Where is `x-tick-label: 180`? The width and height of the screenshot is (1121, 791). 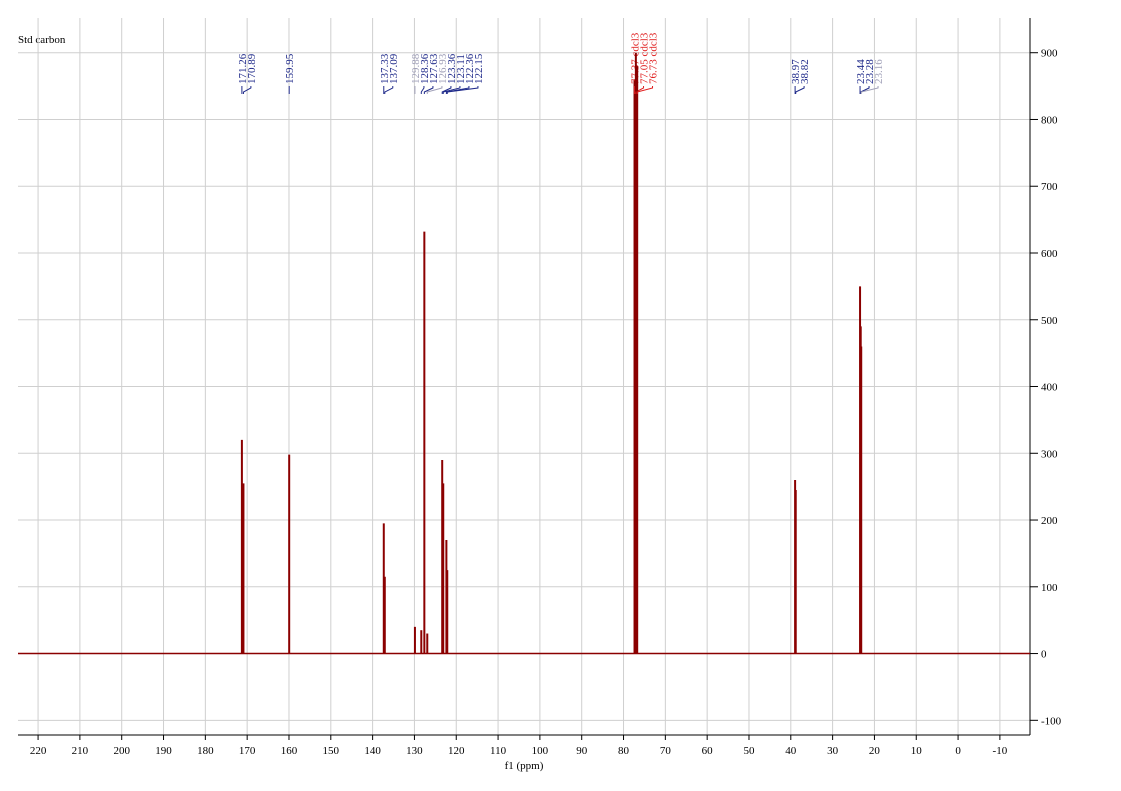 x-tick-label: 180 is located at coordinates (205, 751).